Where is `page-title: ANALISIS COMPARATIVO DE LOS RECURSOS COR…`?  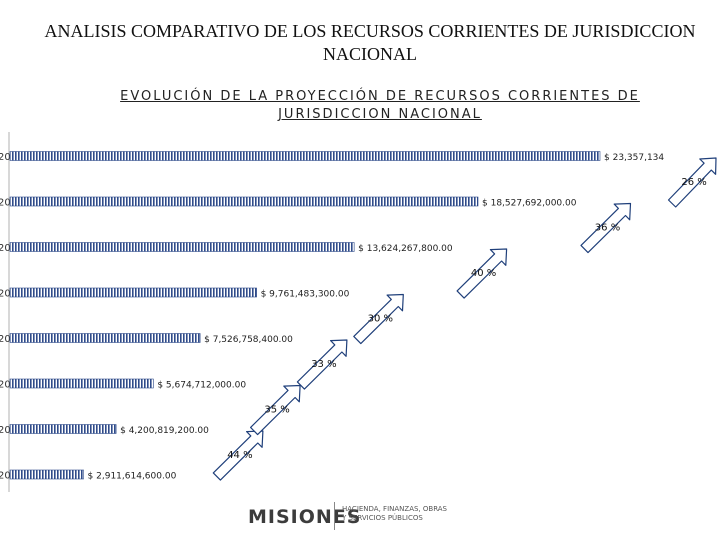 page-title: ANALISIS COMPARATIVO DE LOS RECURSOS COR… is located at coordinates (370, 42).